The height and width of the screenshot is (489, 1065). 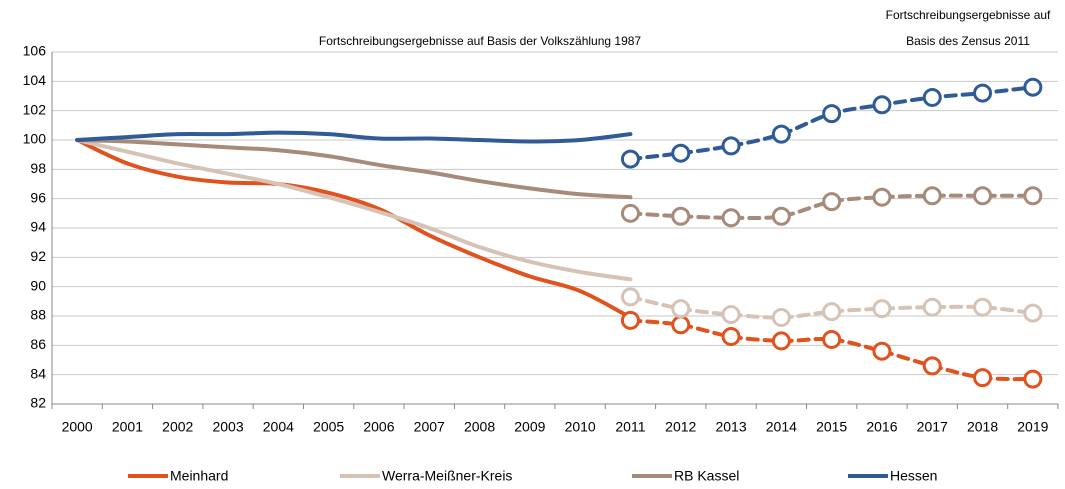 What do you see at coordinates (38, 168) in the screenshot?
I see `y-tick-label: 98` at bounding box center [38, 168].